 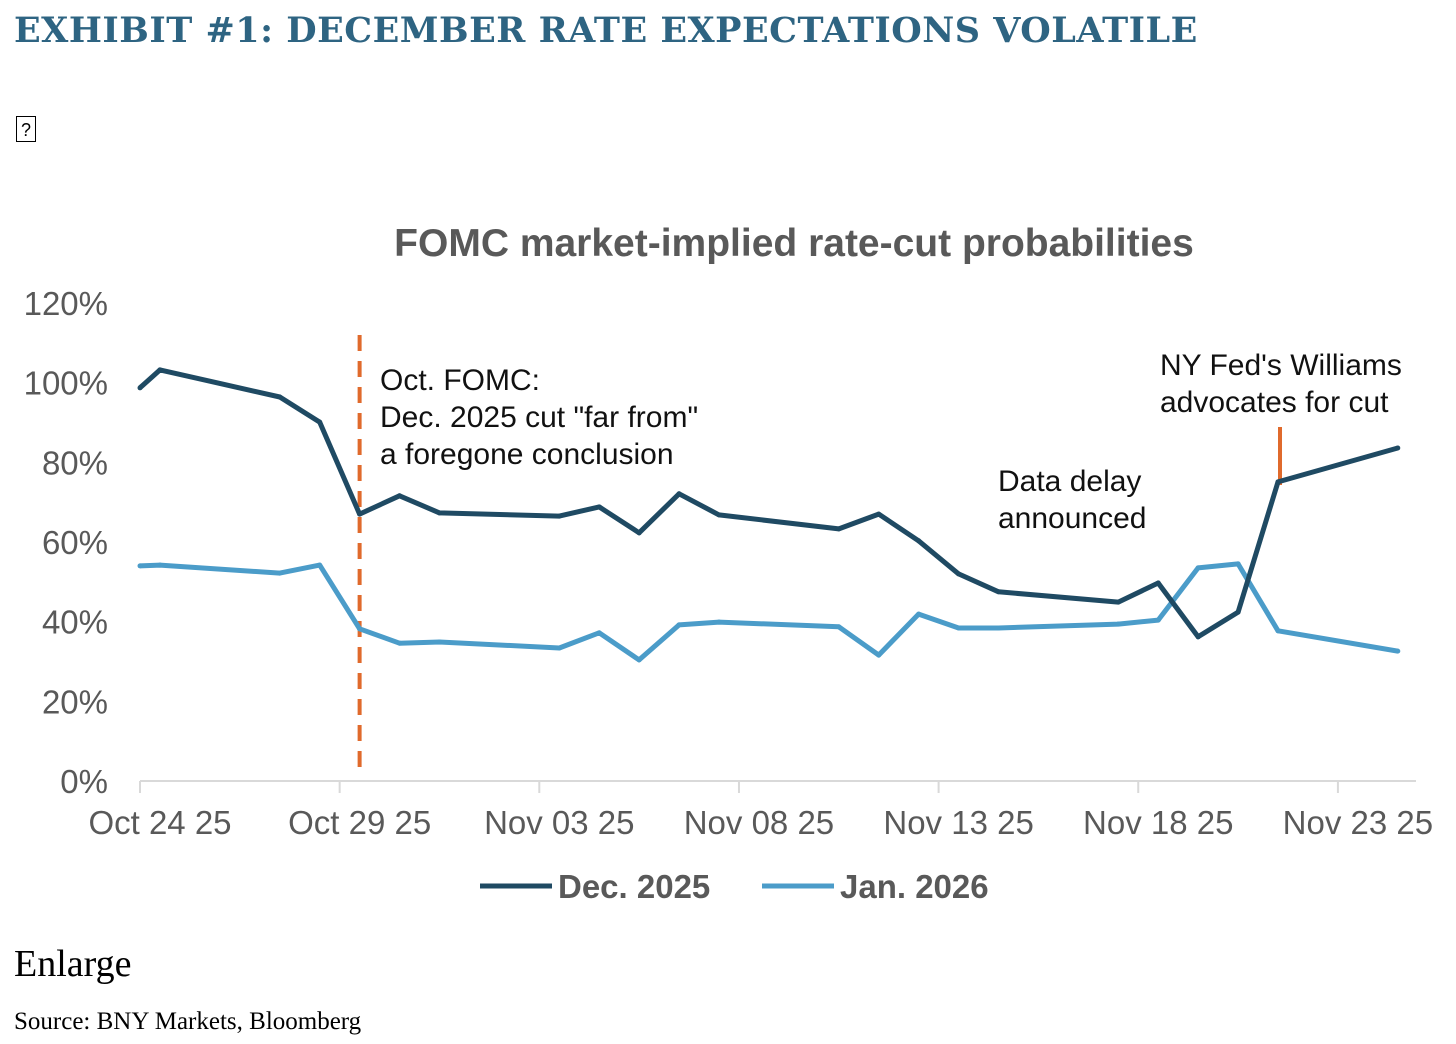 I want to click on enlarge-link: Enlarge, so click(x=73, y=964).